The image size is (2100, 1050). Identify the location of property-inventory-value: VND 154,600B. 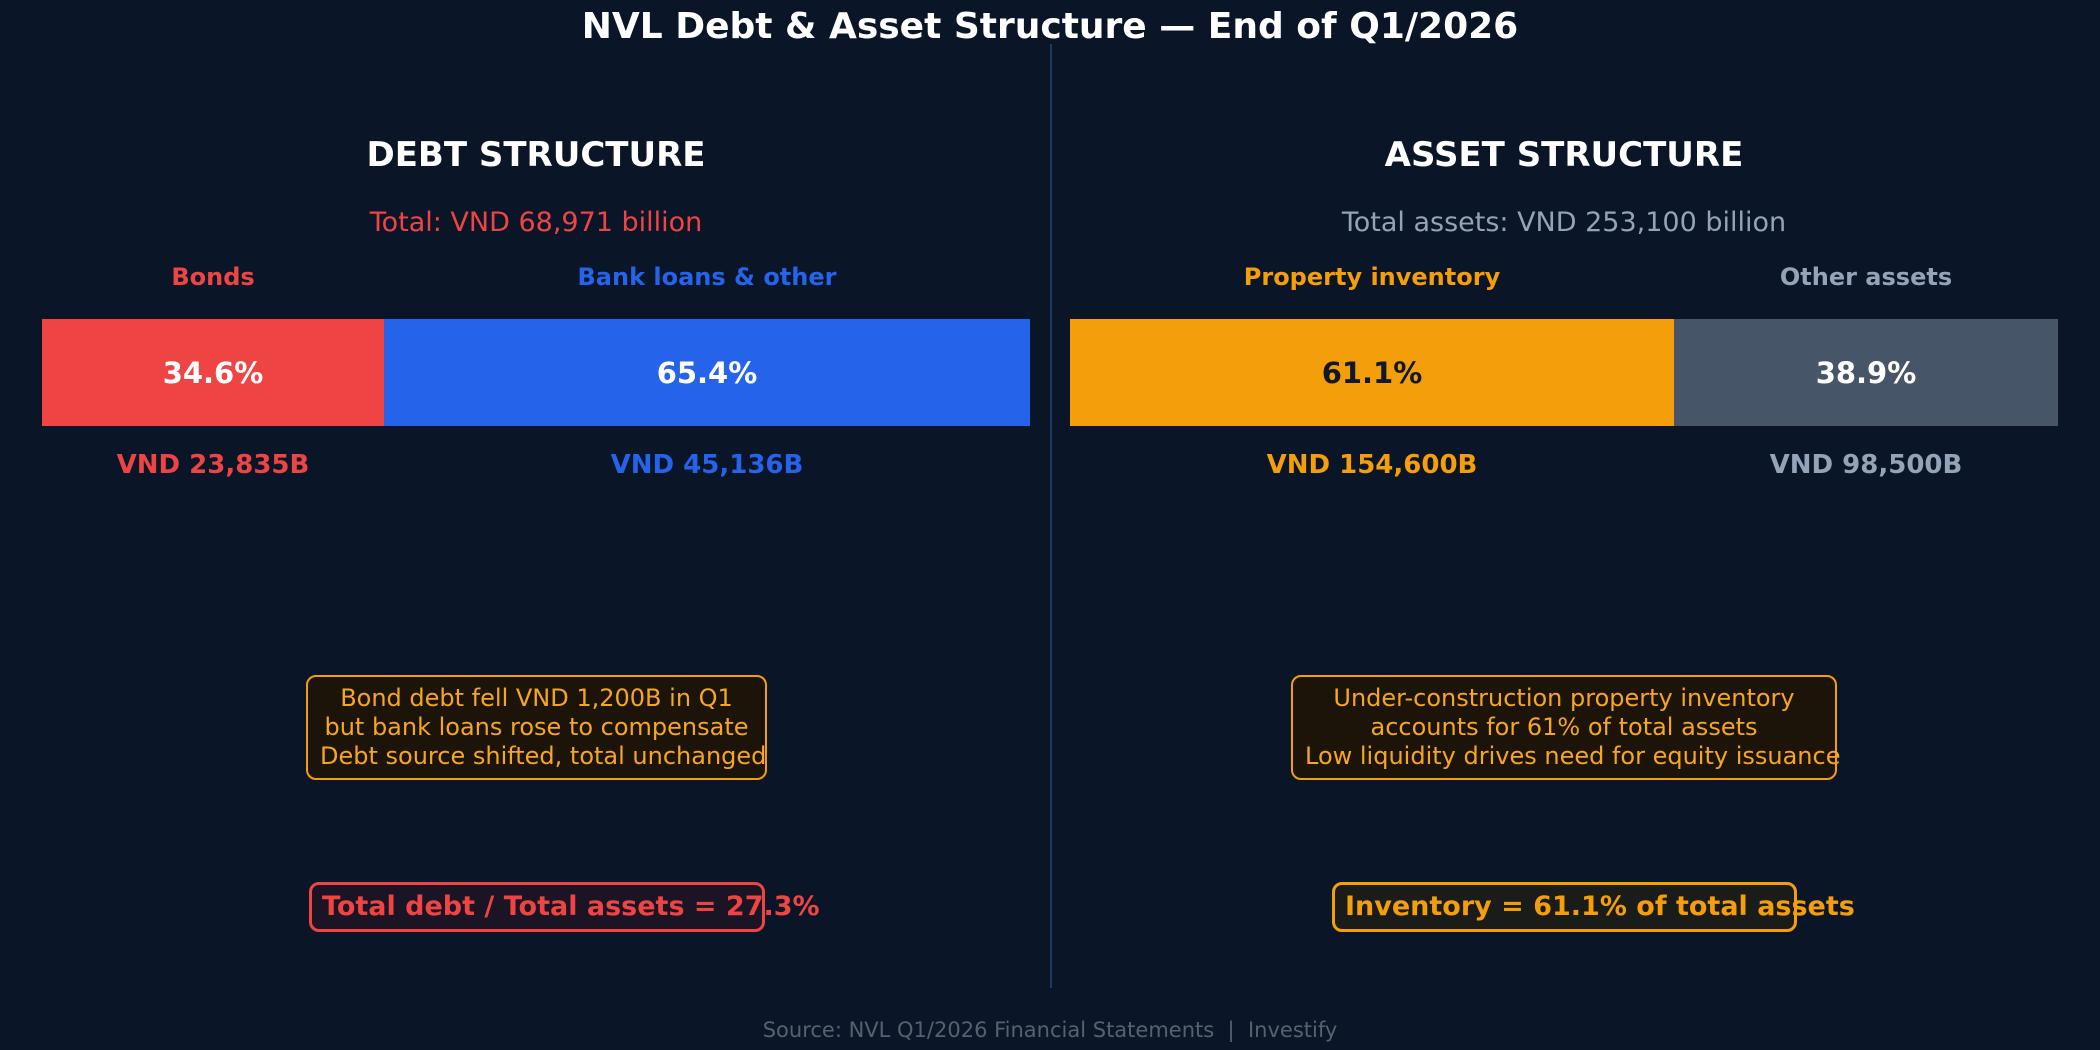
(1372, 465).